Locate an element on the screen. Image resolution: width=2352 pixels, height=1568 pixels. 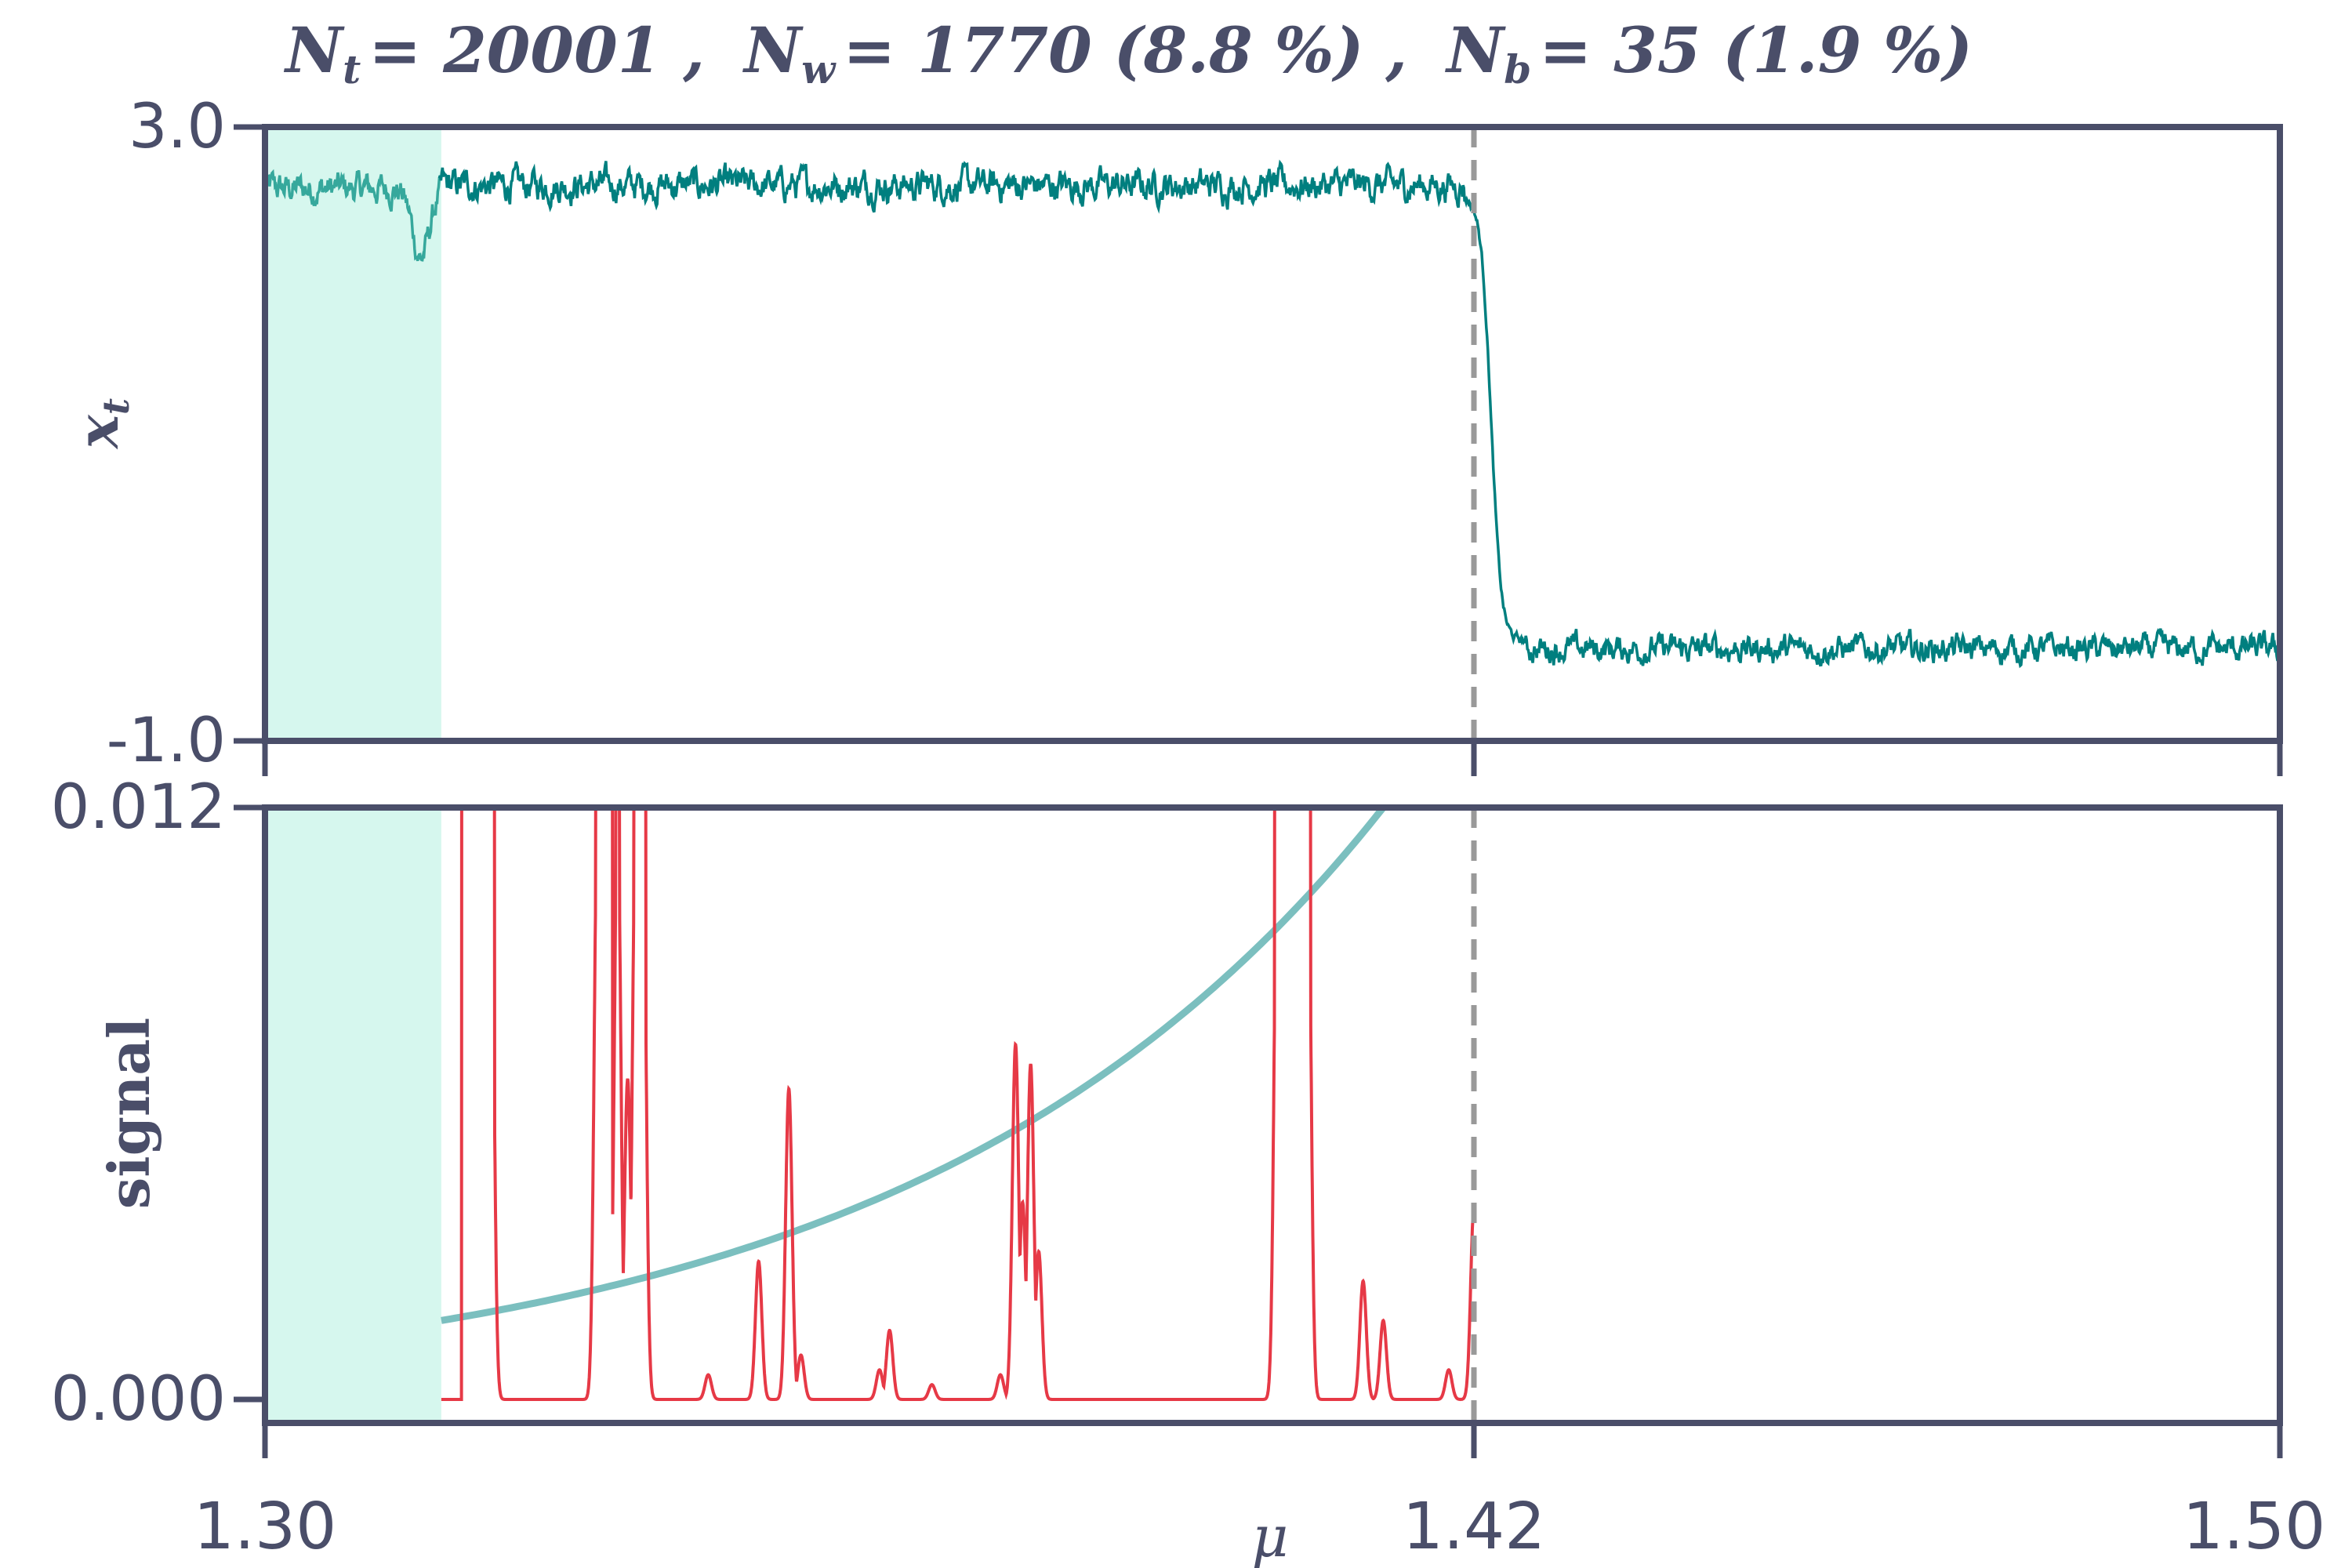
xtick-label: 1.50 is located at coordinates (2254, 1527).